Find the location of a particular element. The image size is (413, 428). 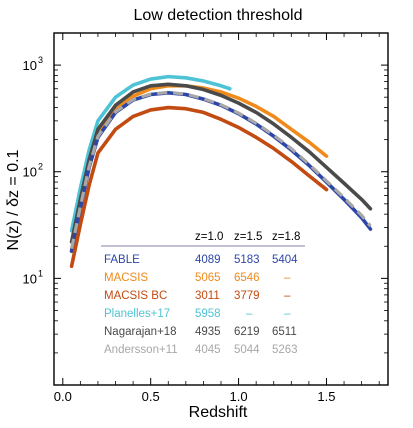

x-tick-label: 0.0 is located at coordinates (63, 396).